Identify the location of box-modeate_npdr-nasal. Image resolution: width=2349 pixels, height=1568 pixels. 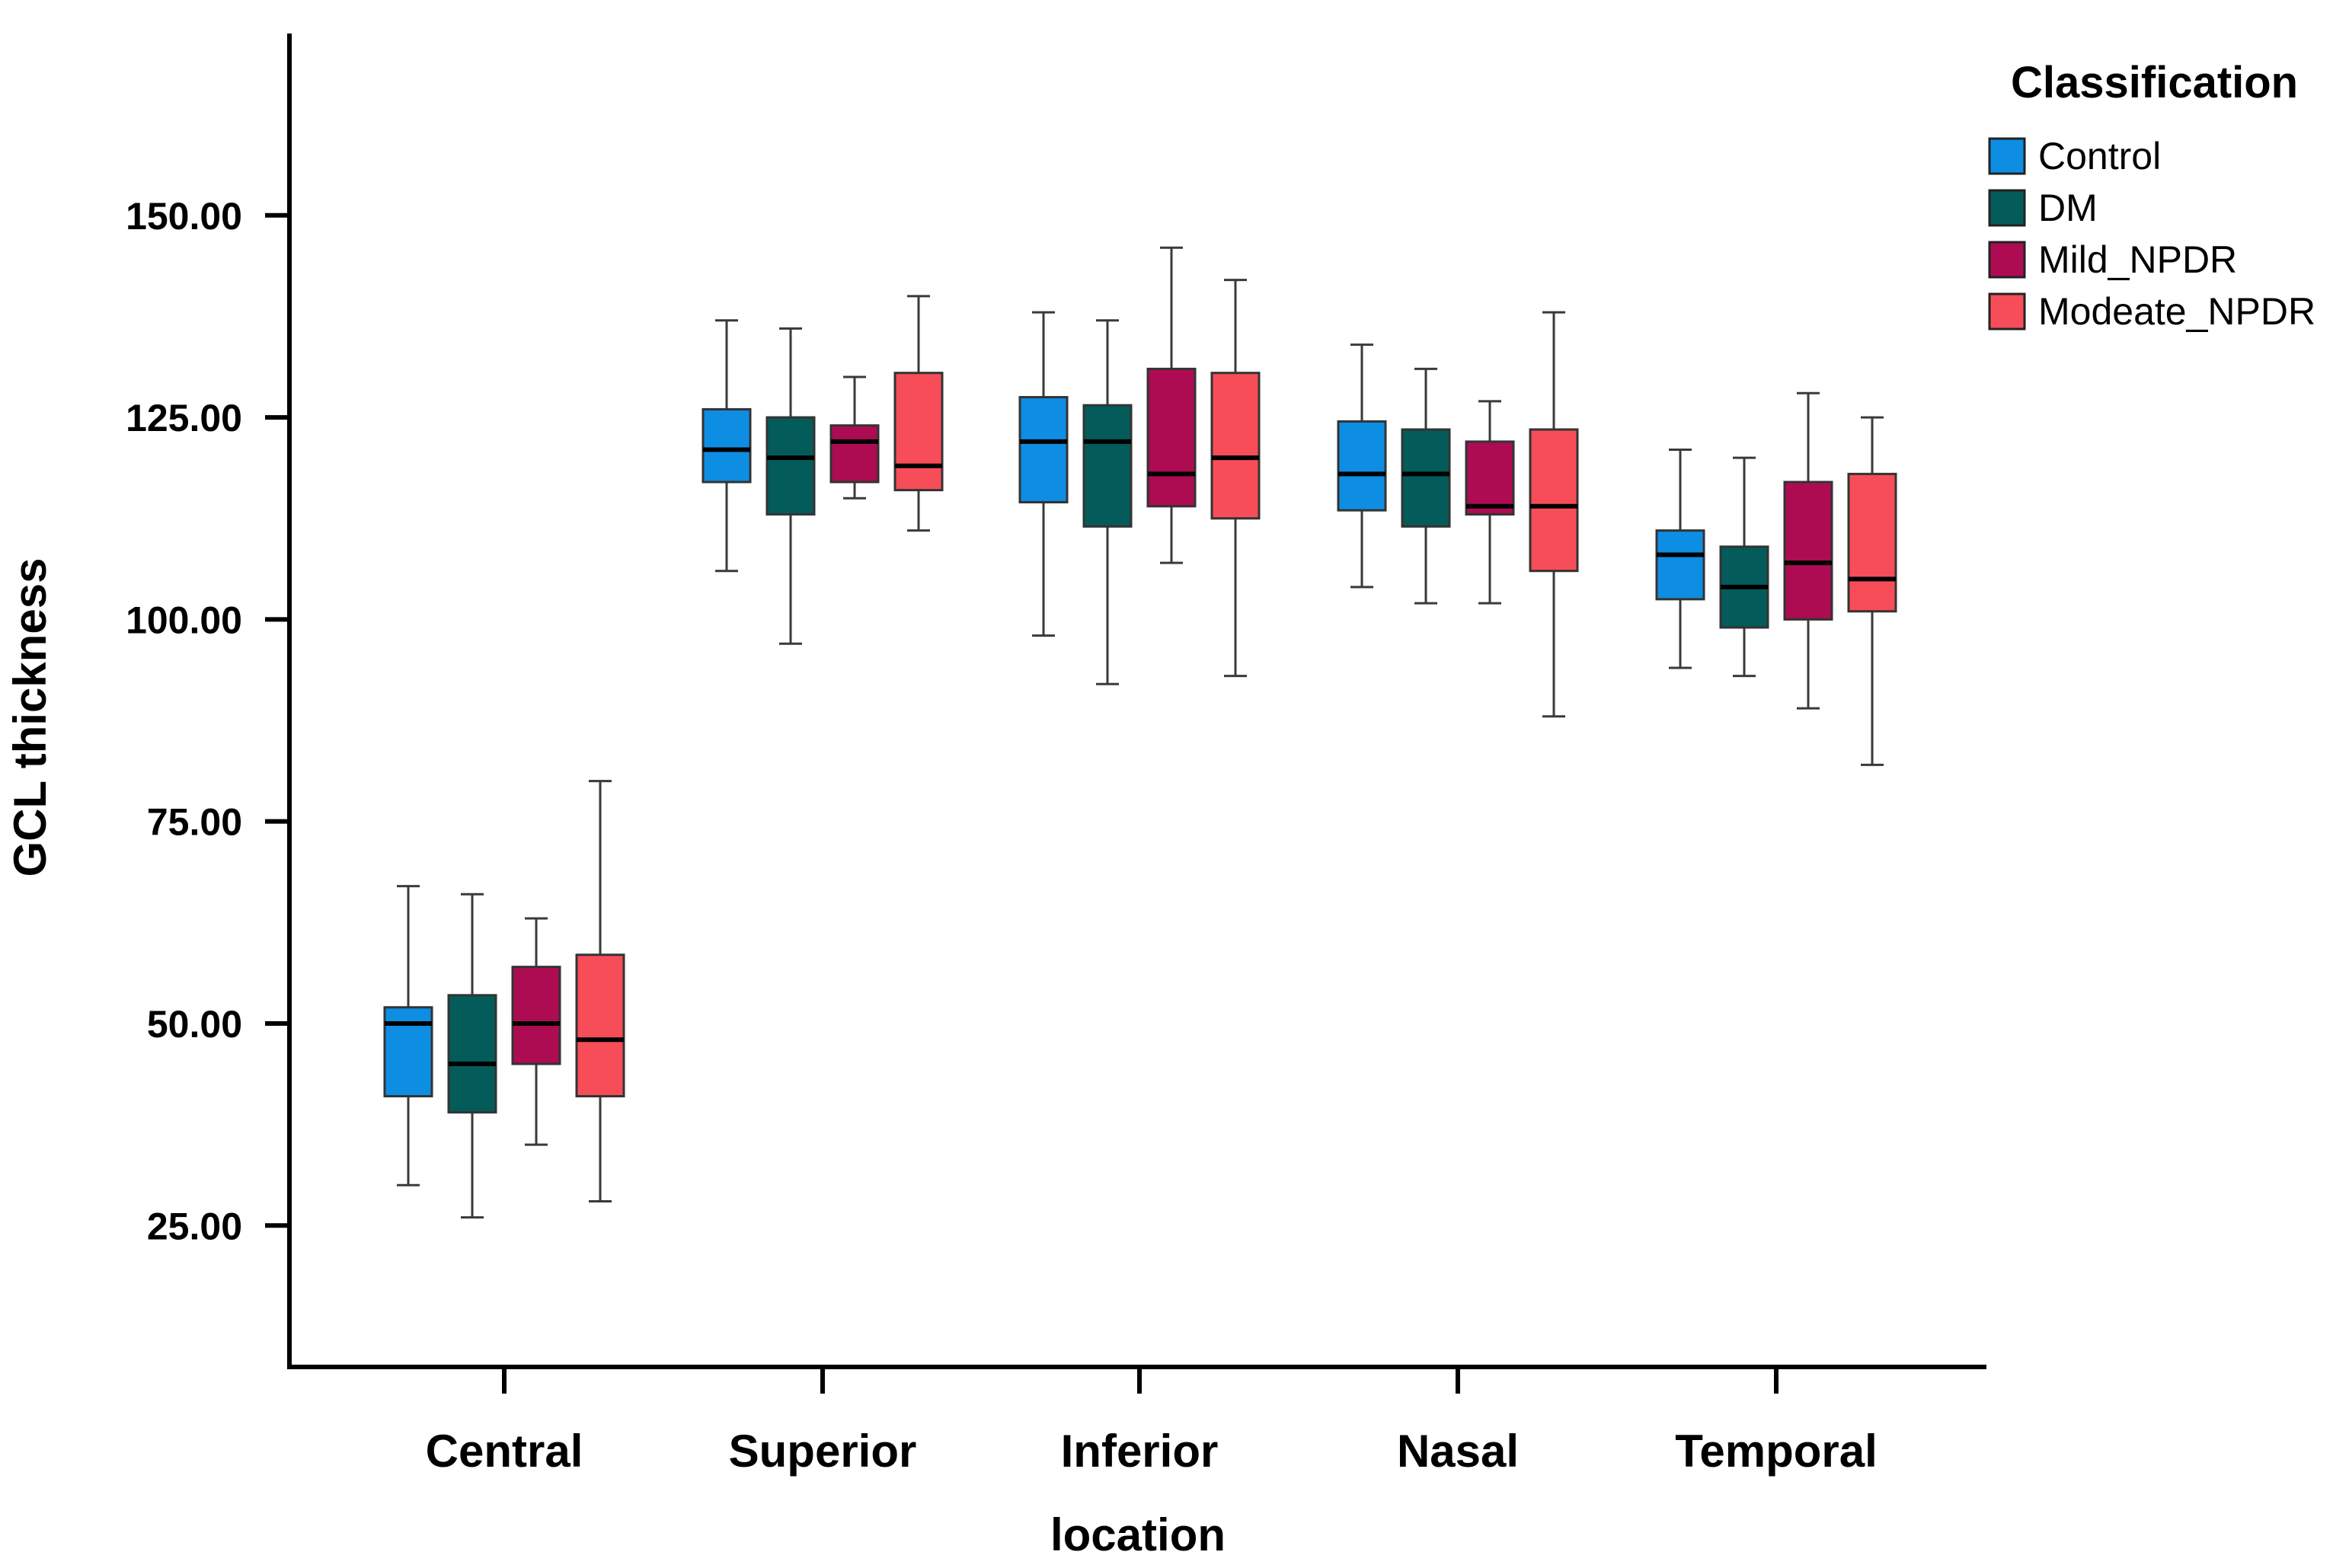
(1554, 514).